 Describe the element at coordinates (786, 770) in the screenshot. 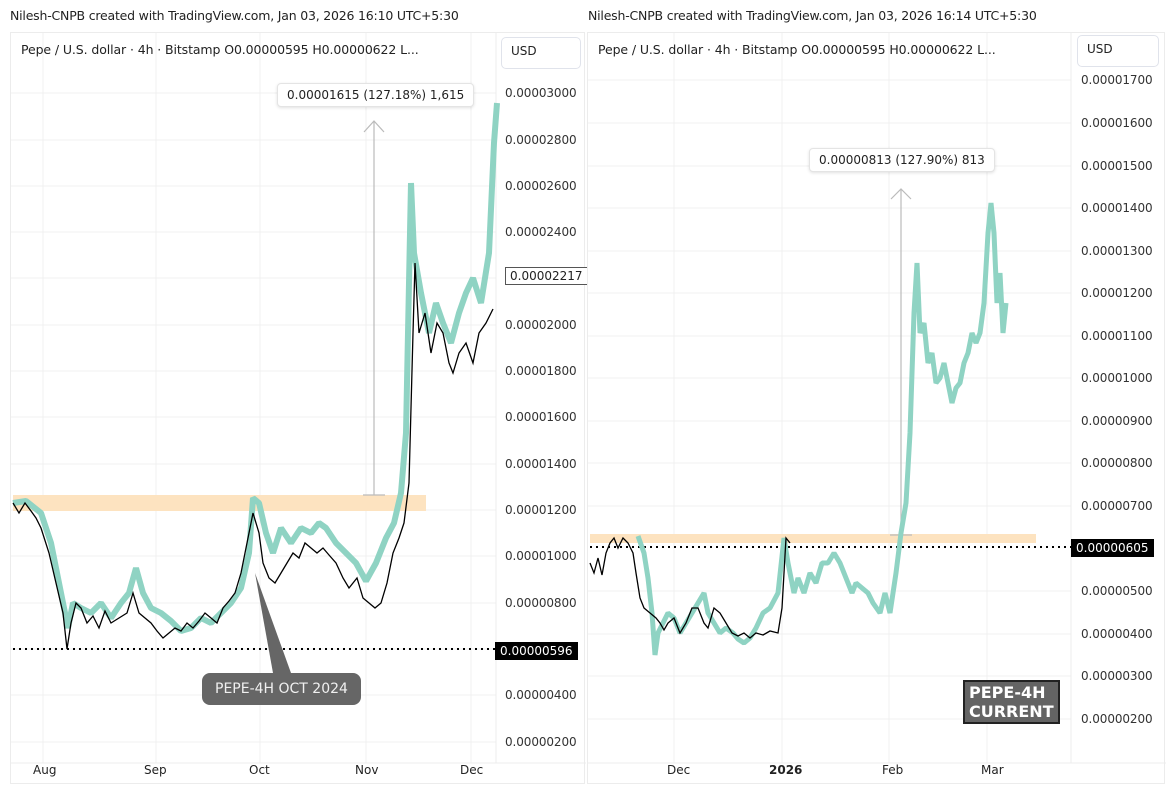

I see `x-tick: 2026` at that location.